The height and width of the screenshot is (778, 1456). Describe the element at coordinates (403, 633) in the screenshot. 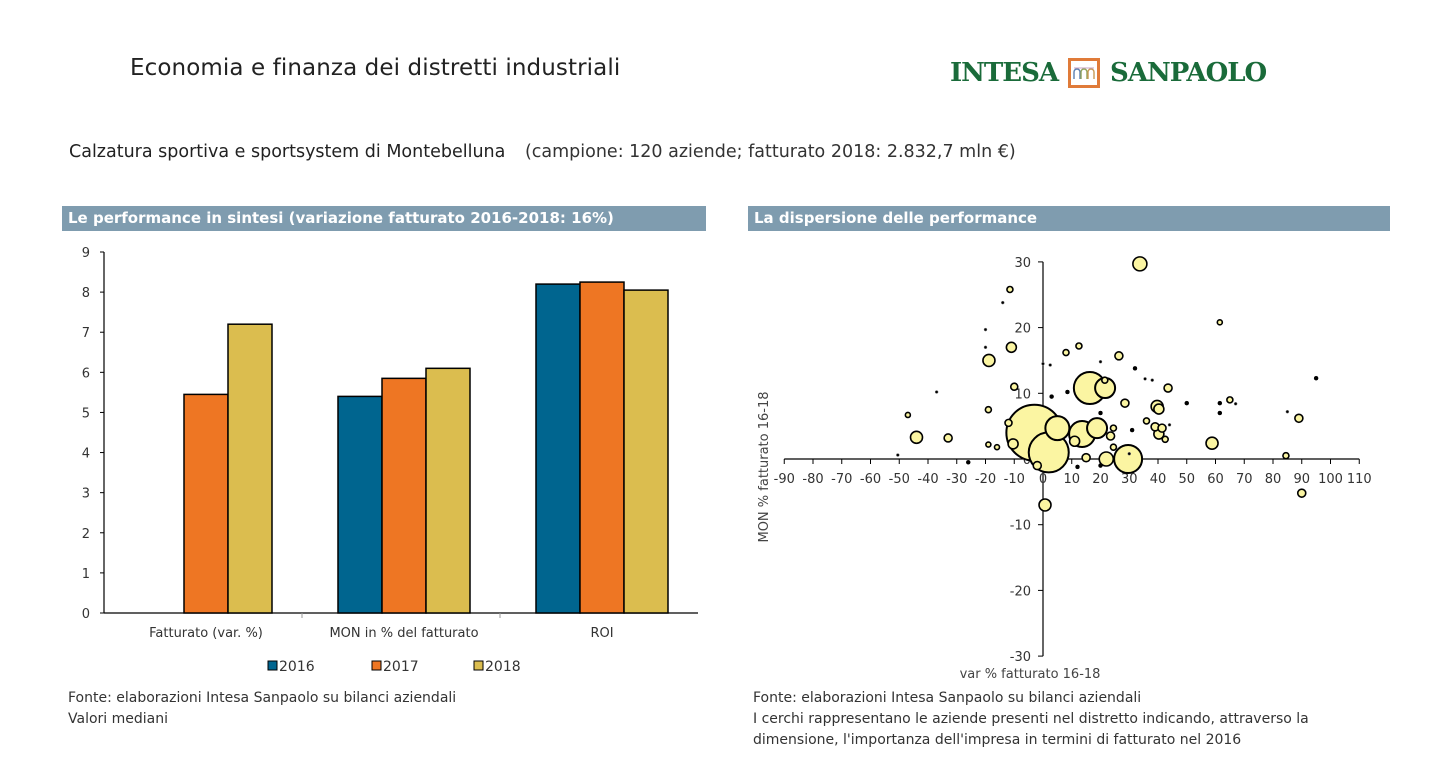

I see `category-label: MON in % del fatturato` at that location.